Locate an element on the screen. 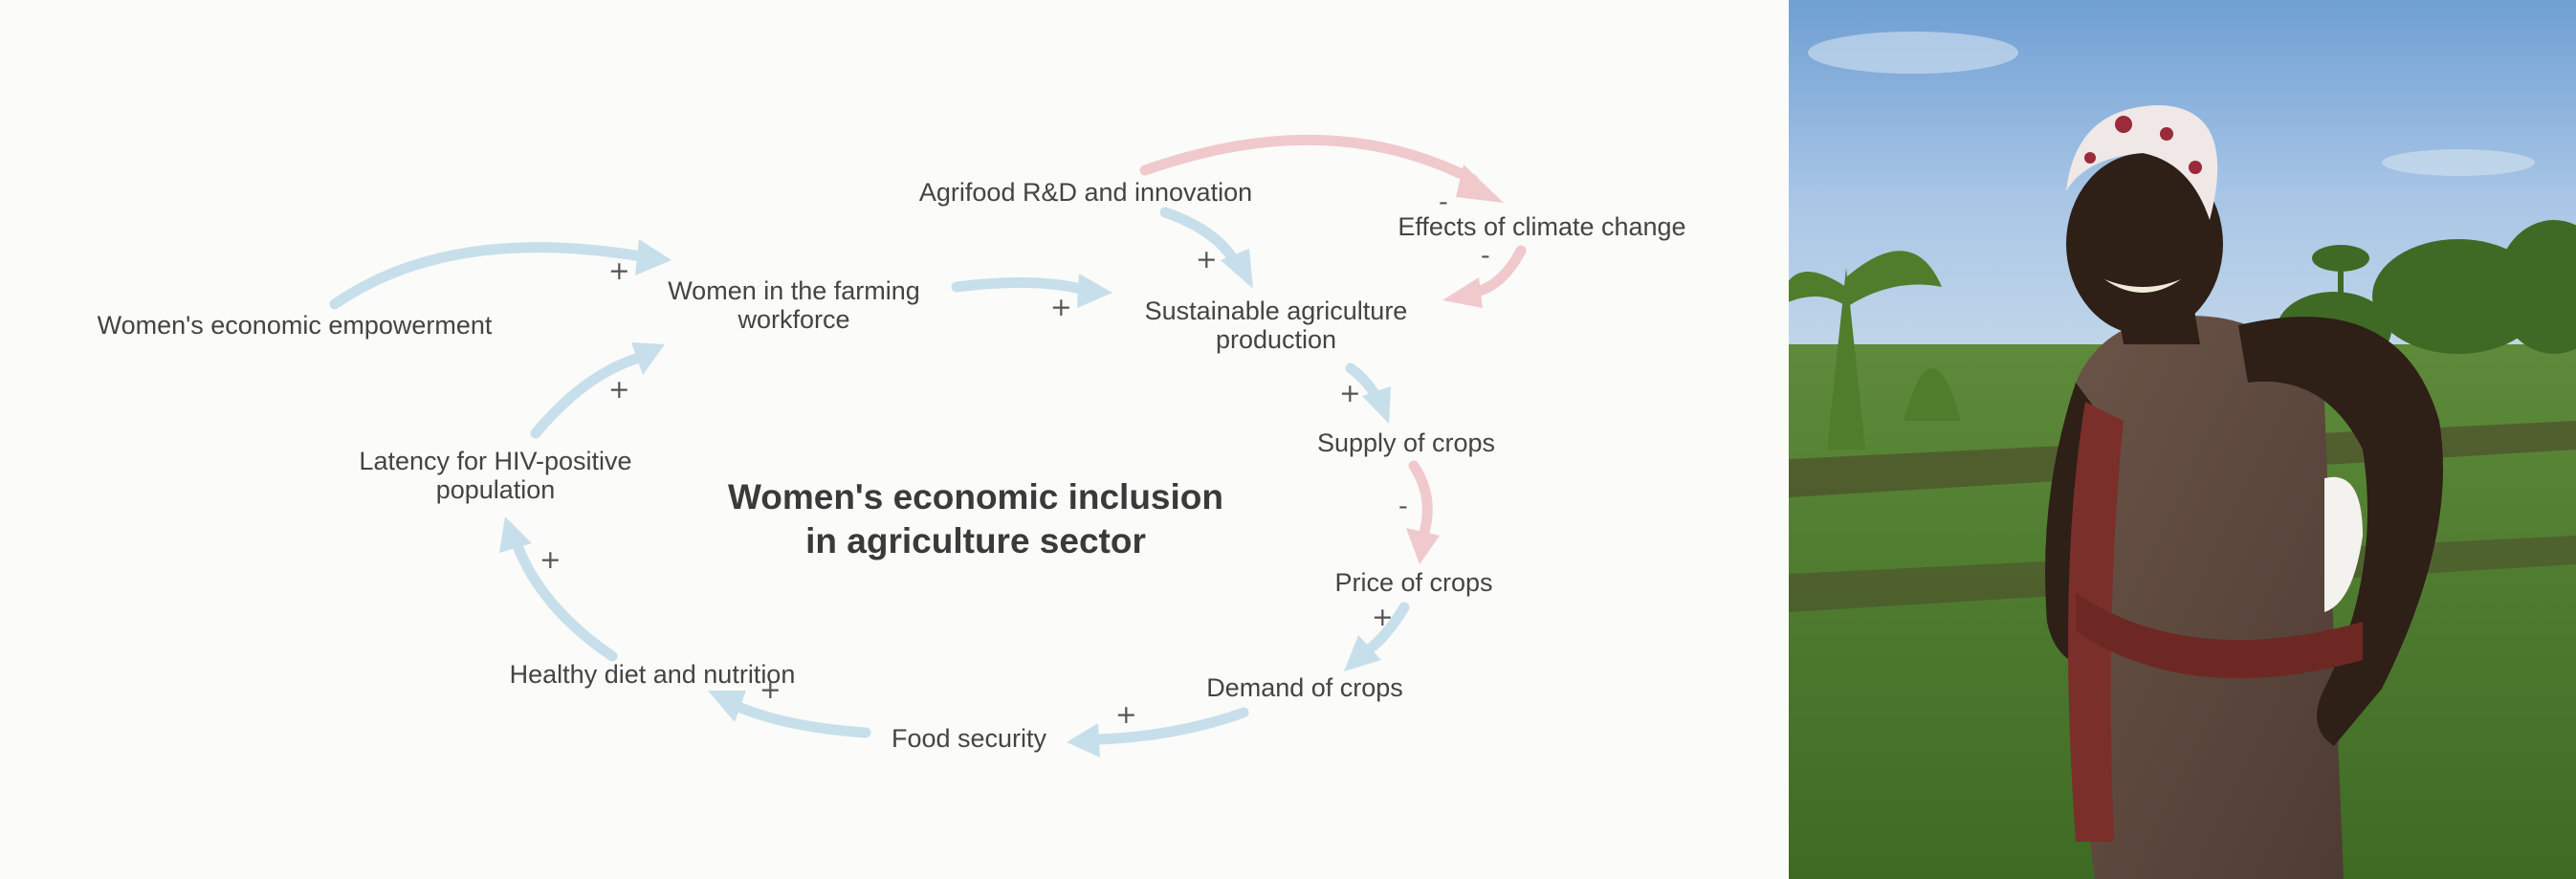 Image resolution: width=2576 pixels, height=879 pixels. woman-figure is located at coordinates (2244, 492).